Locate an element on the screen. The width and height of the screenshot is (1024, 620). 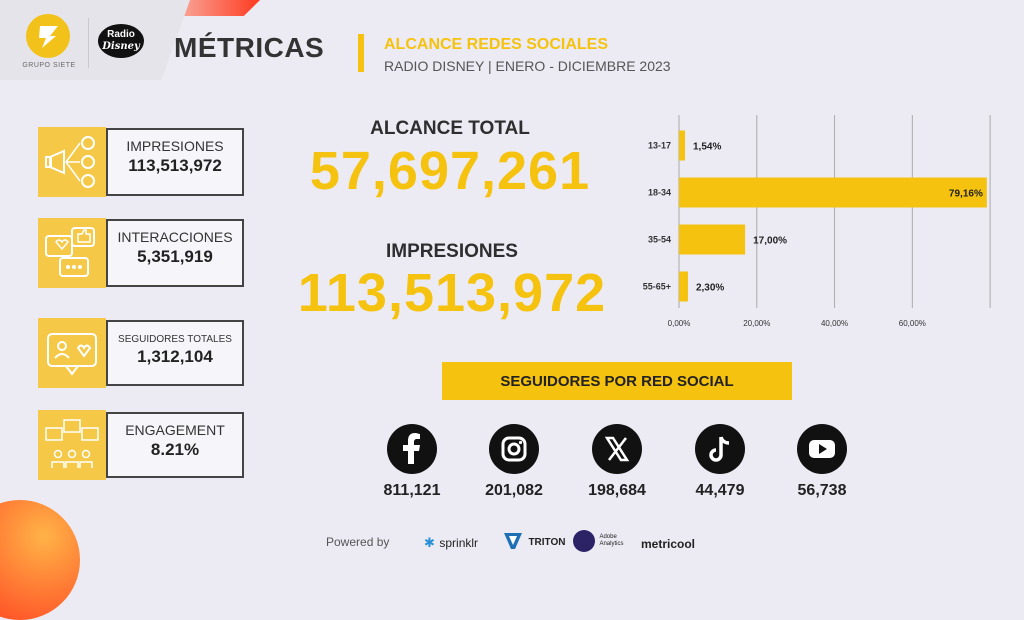
interactions-card-icon is located at coordinates (72, 253).